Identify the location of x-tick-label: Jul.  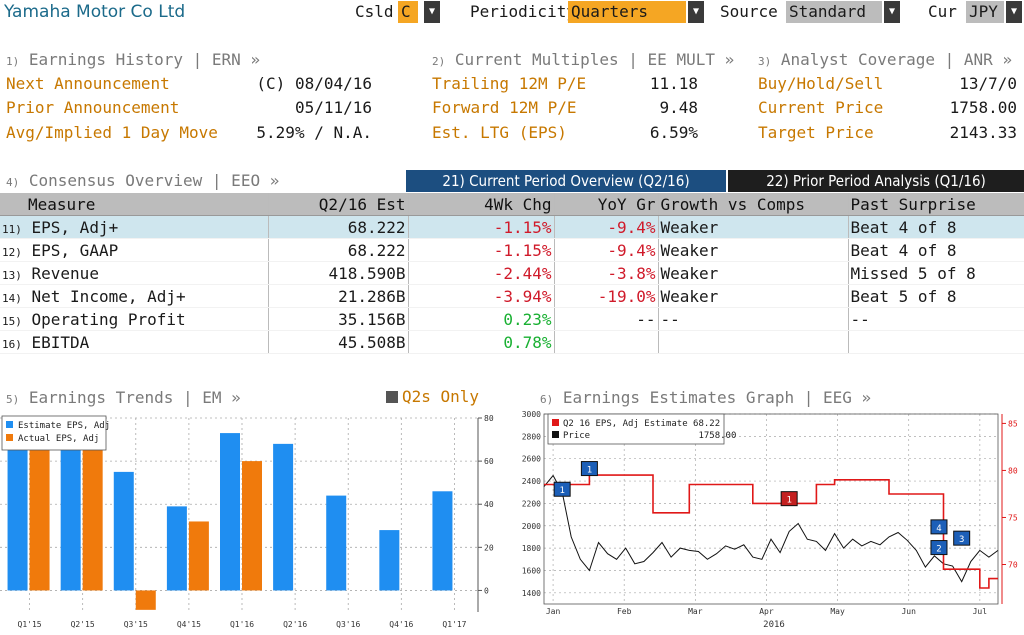
(980, 611).